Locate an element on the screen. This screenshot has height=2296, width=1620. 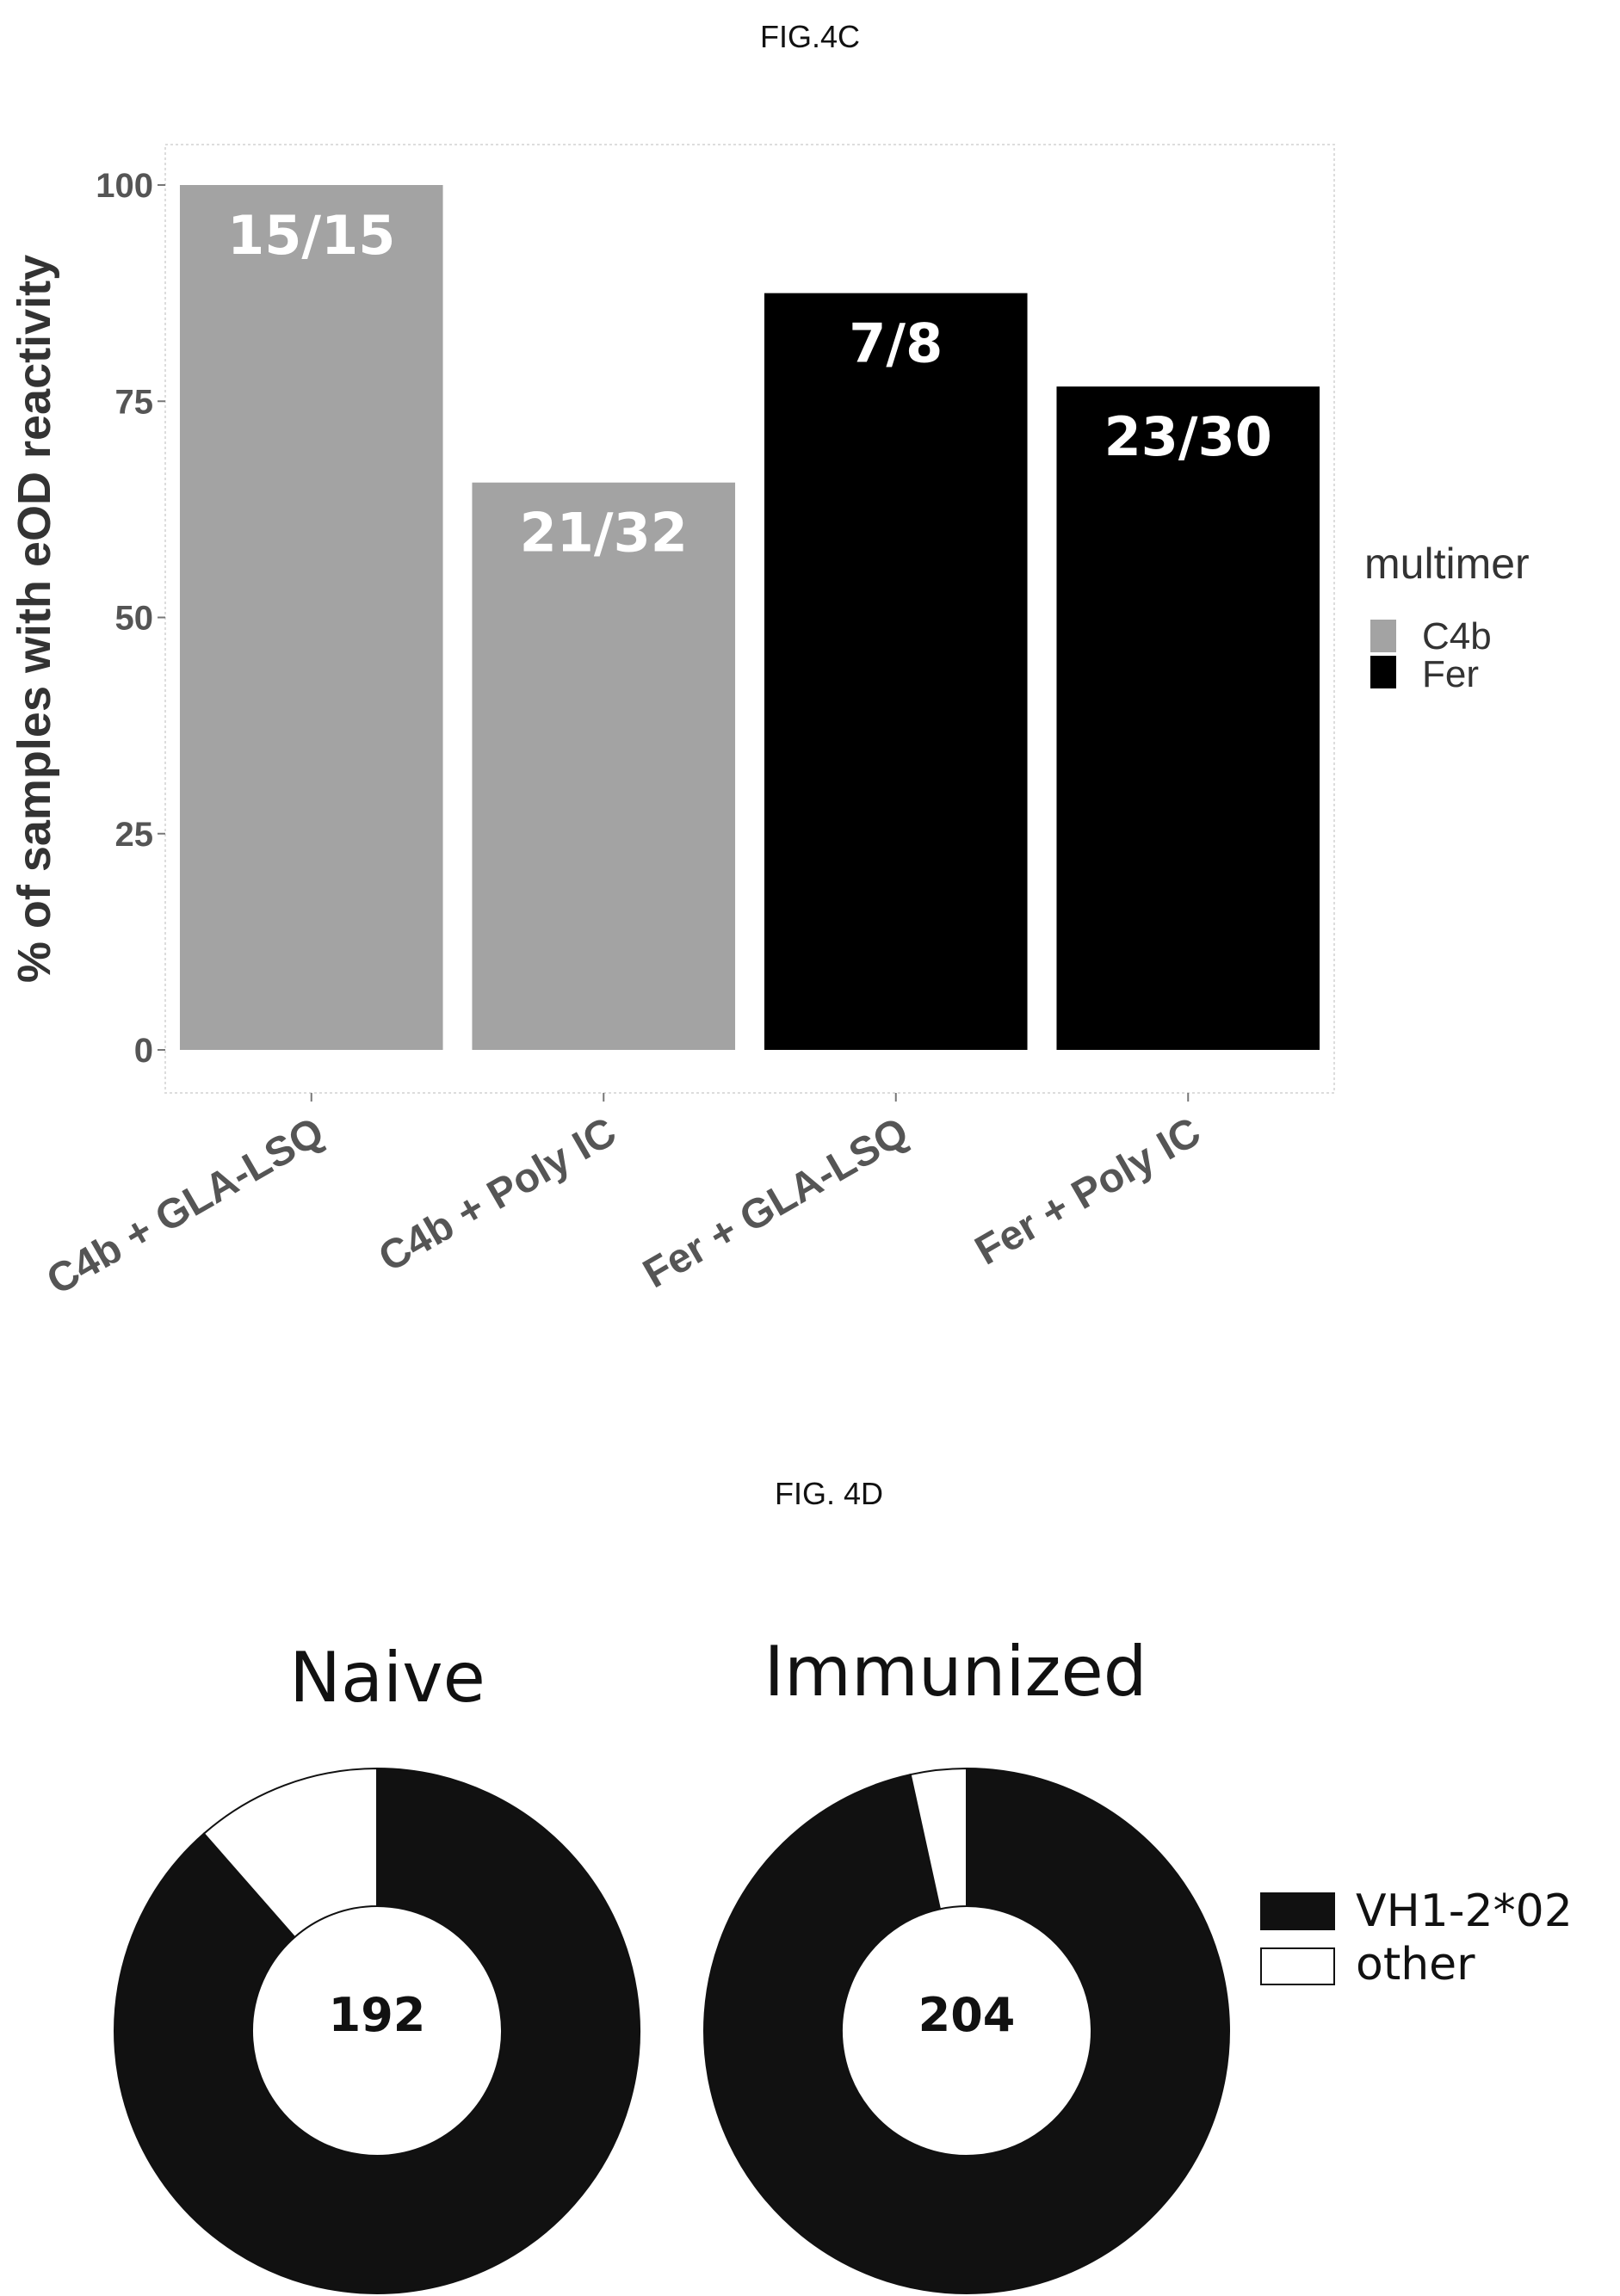
legend-label-c4b: C4b is located at coordinates (1457, 636).